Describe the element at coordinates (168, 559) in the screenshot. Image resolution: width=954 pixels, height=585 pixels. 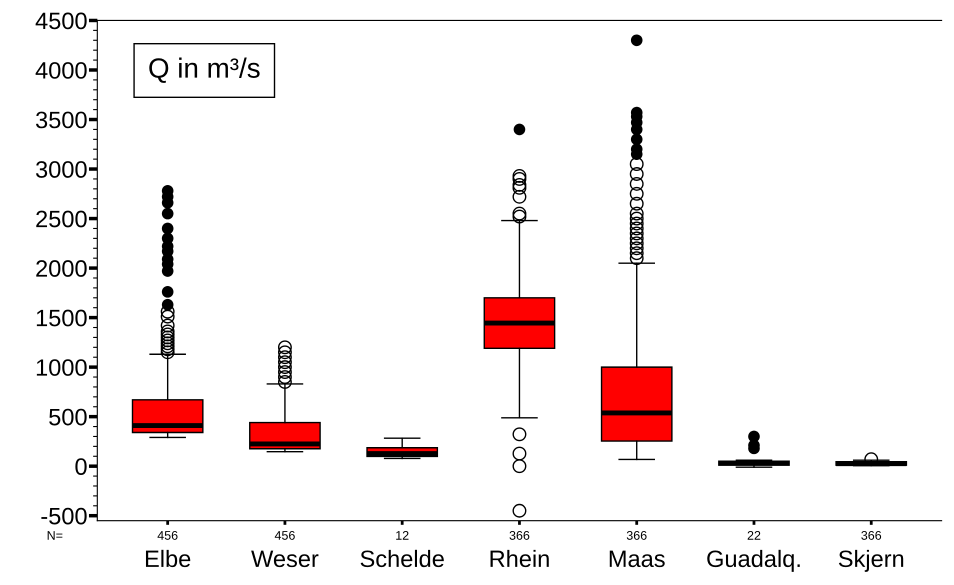
I see `x-tick-label: Elbe` at that location.